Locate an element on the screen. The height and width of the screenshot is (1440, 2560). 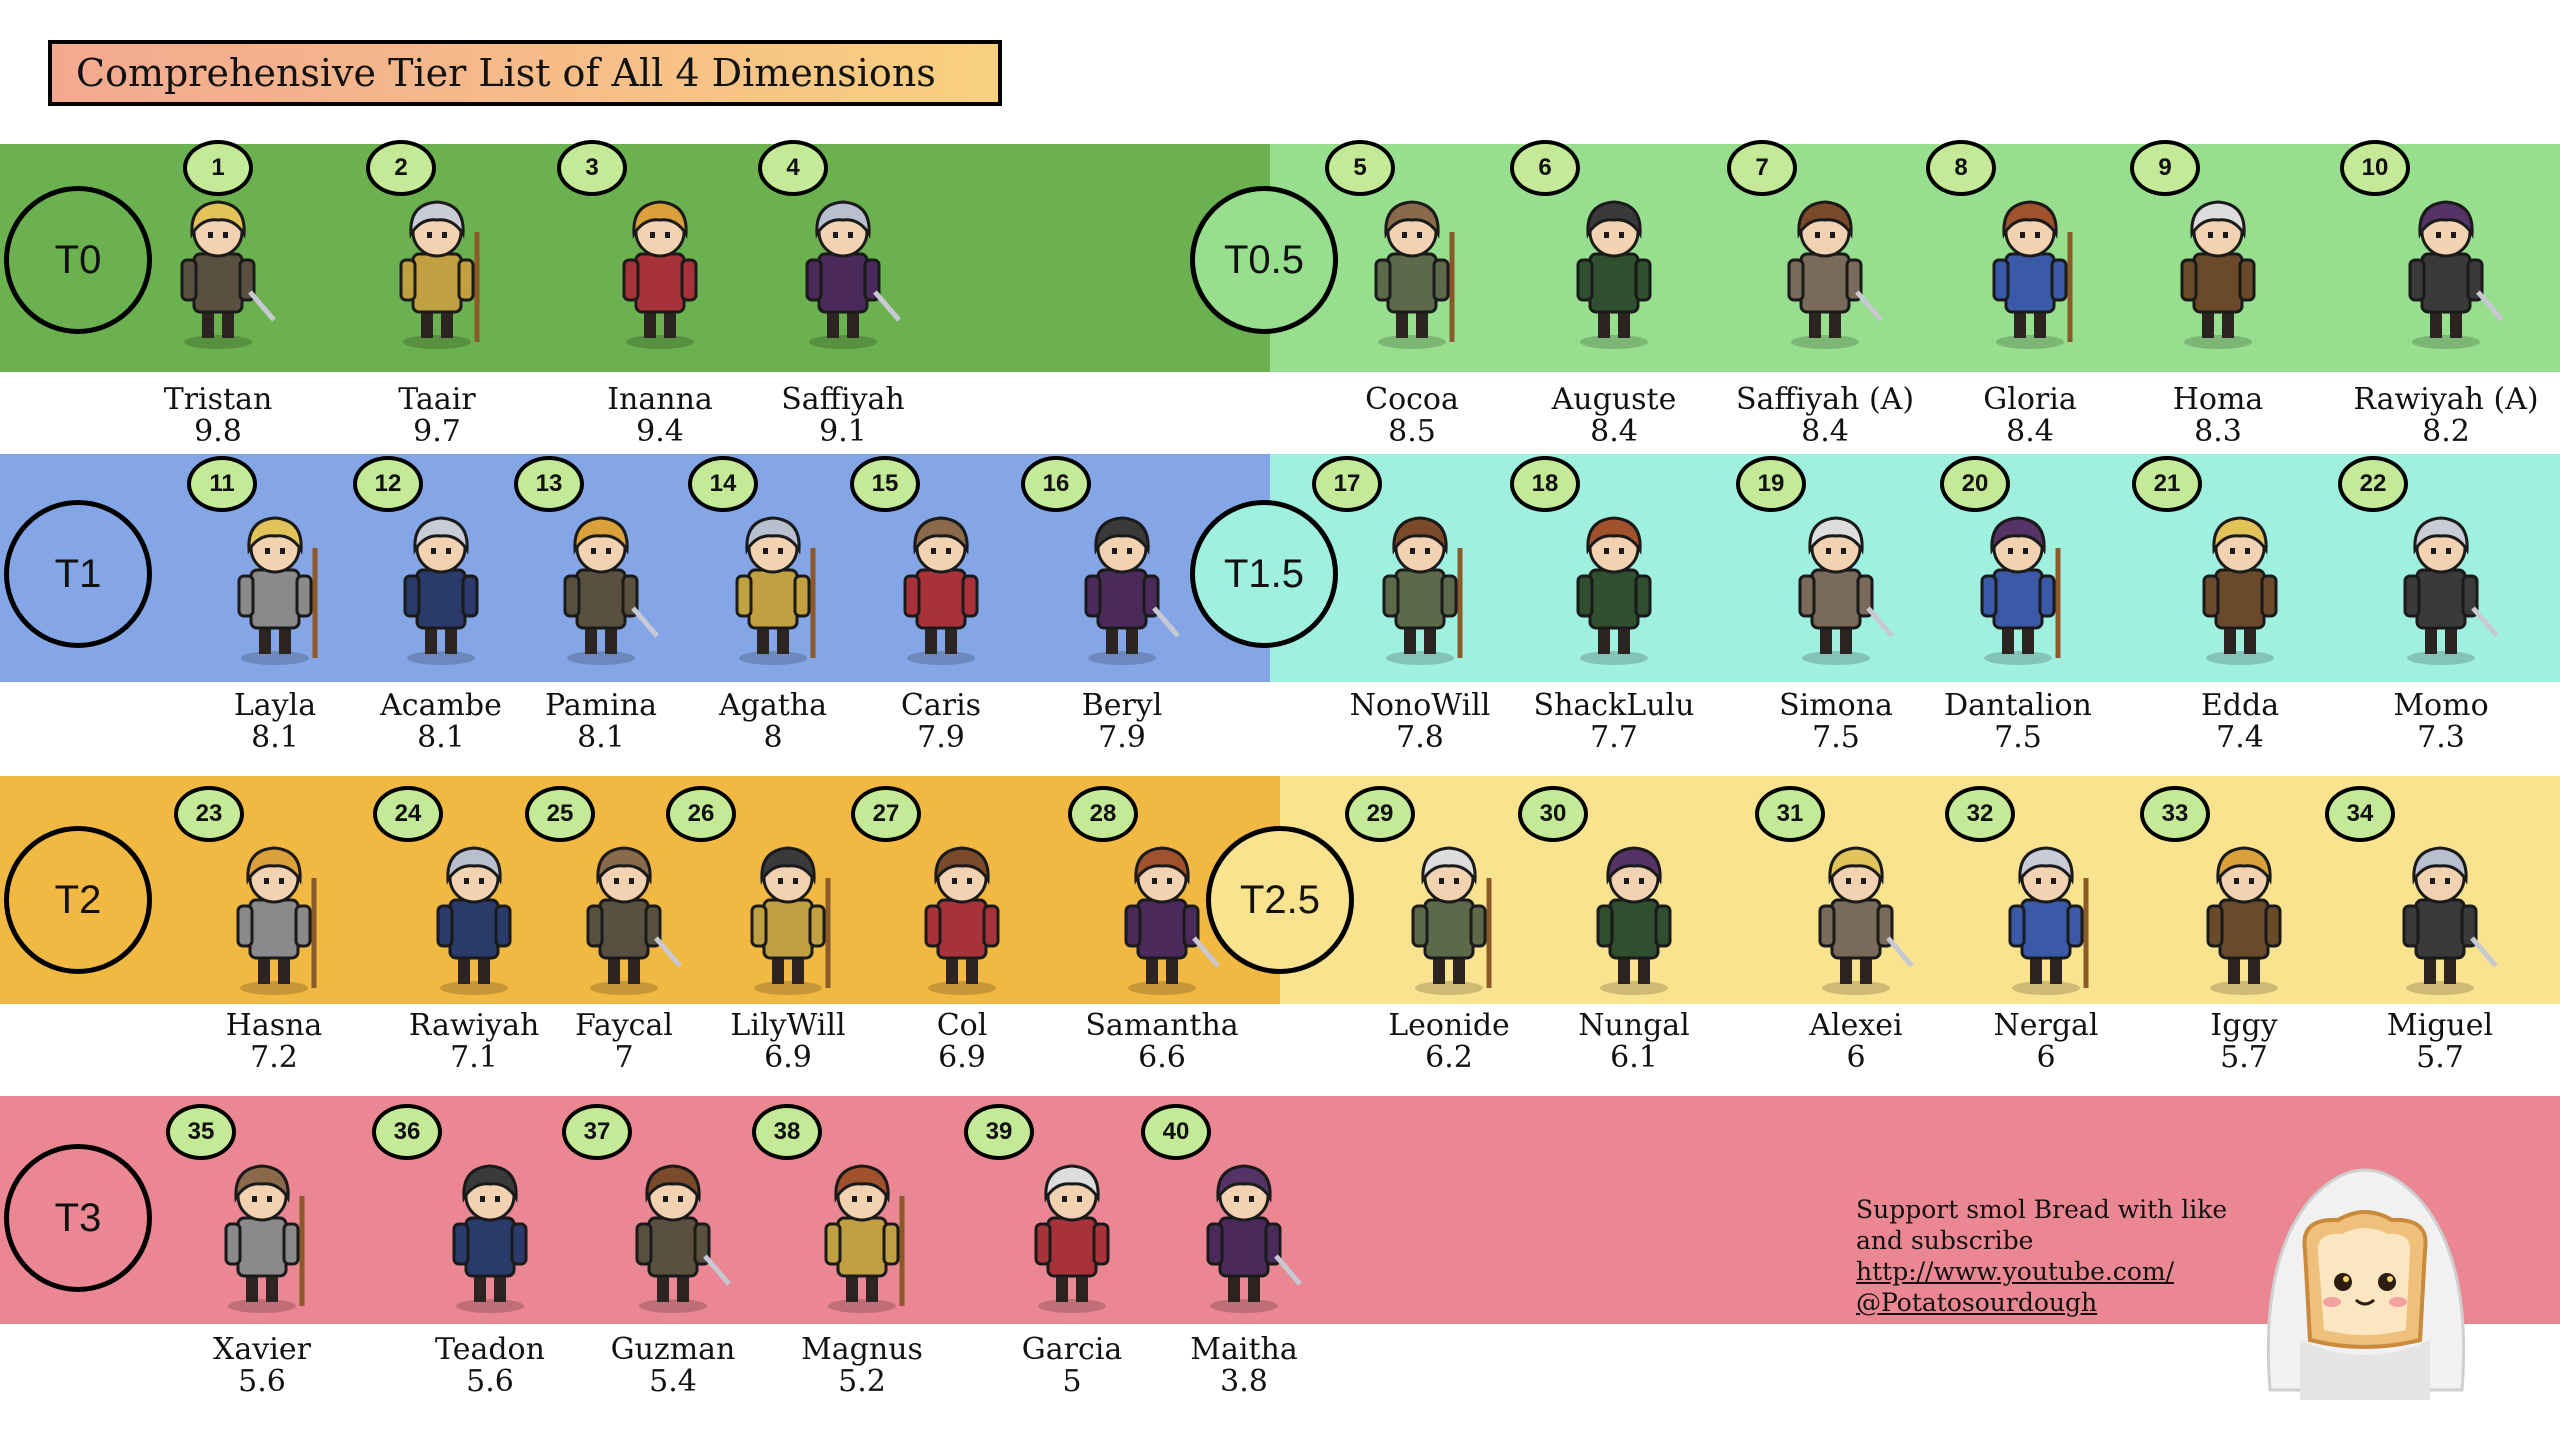
character-card: 9 Homa 8.3 is located at coordinates (2218, 720).